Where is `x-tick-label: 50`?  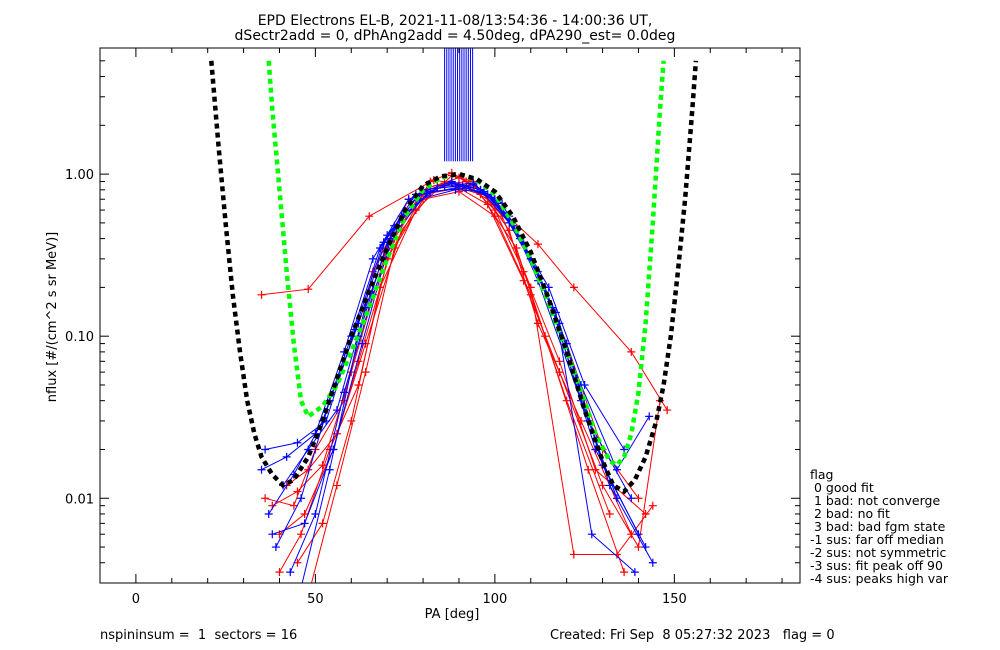 x-tick-label: 50 is located at coordinates (315, 599).